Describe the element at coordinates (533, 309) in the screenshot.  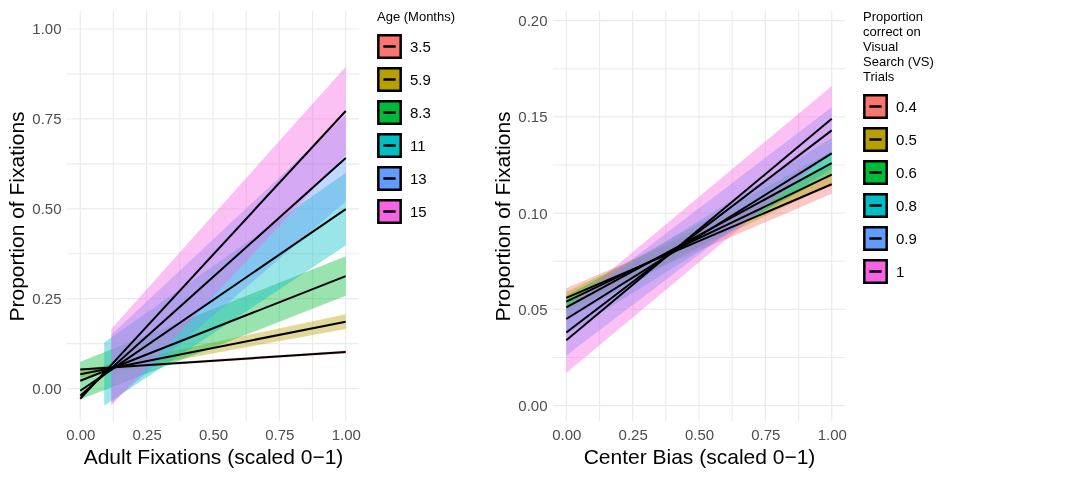
I see `y-tick-label: 0.05` at that location.